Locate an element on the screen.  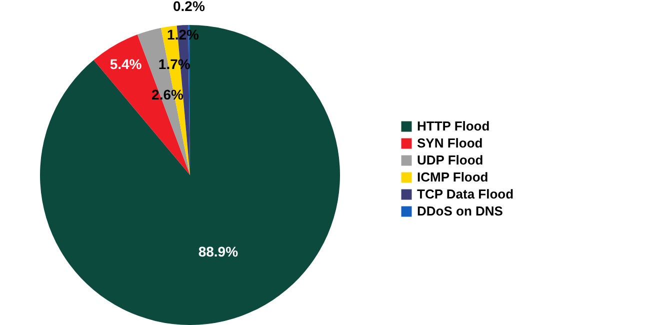
data-label: 88.9% is located at coordinates (218, 252).